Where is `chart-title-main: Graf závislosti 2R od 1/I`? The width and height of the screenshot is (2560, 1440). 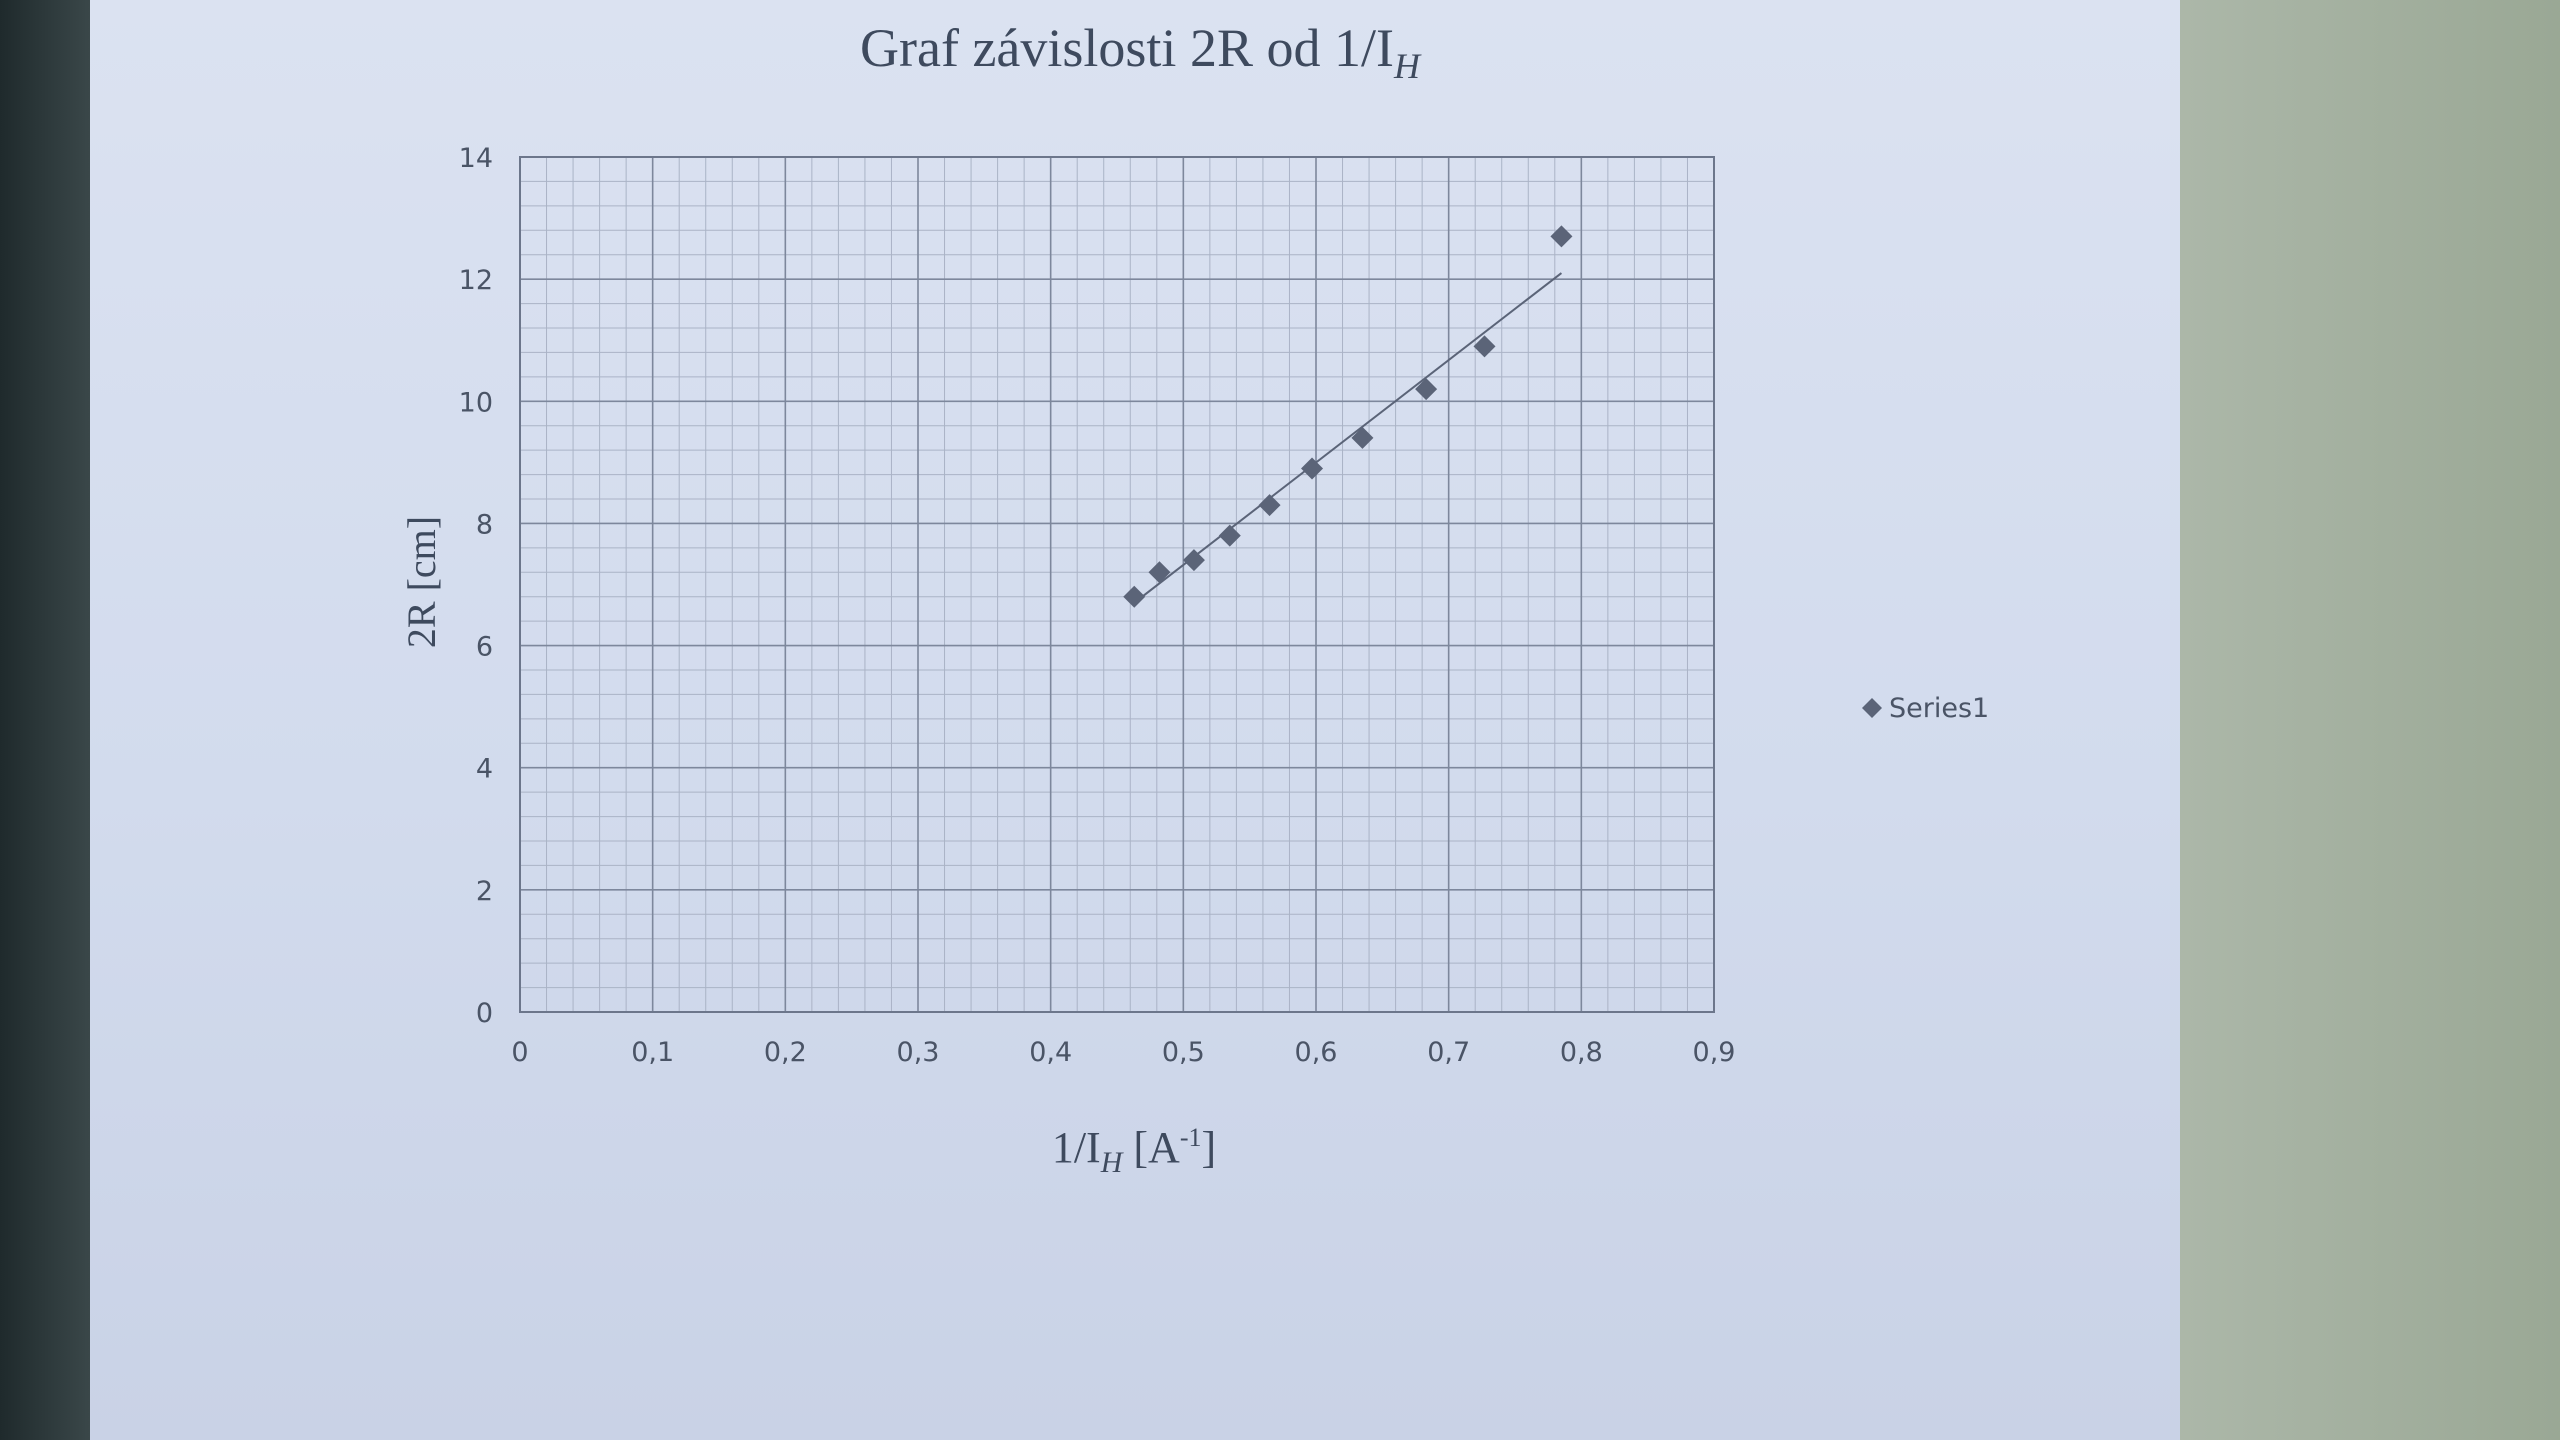 chart-title-main: Graf závislosti 2R od 1/I is located at coordinates (1127, 48).